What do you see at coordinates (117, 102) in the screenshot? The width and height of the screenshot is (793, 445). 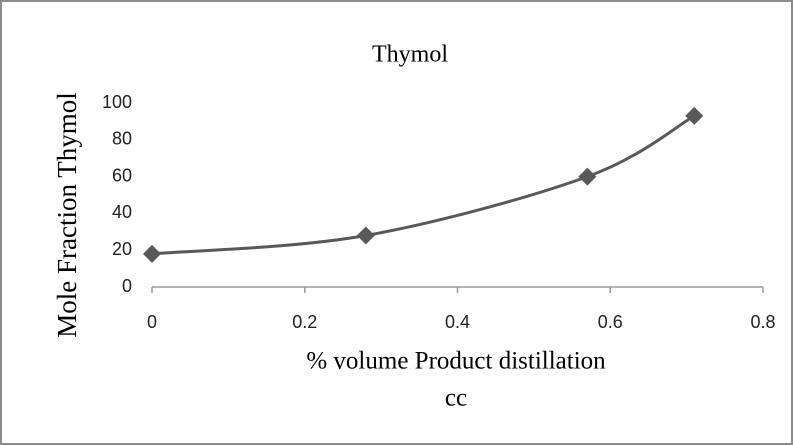 I see `y-tick-label: 100` at bounding box center [117, 102].